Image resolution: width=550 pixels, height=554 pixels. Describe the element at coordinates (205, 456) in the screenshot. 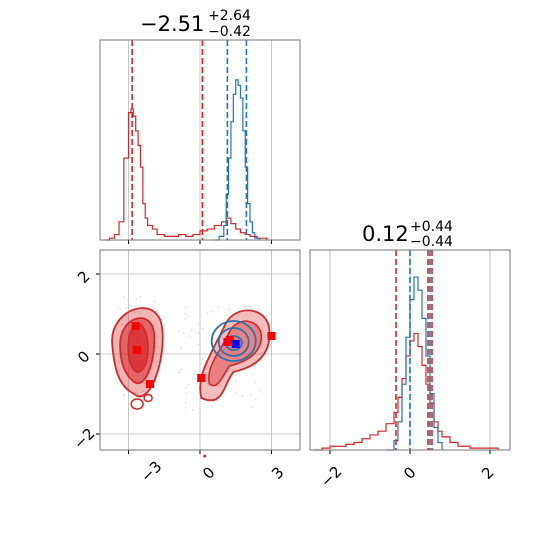

I see `red-outlier-point` at that location.